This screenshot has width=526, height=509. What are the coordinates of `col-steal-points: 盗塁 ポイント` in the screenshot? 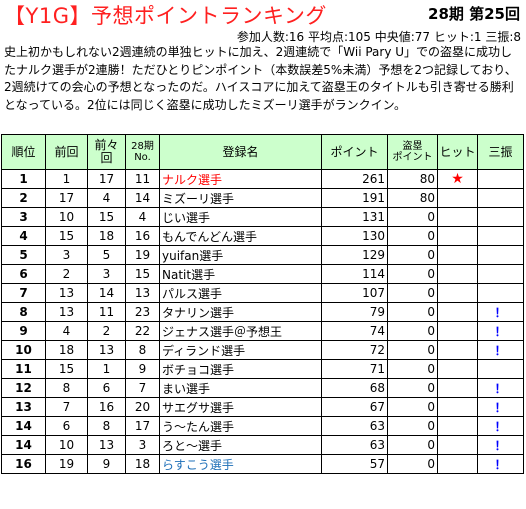 It's located at (412, 152).